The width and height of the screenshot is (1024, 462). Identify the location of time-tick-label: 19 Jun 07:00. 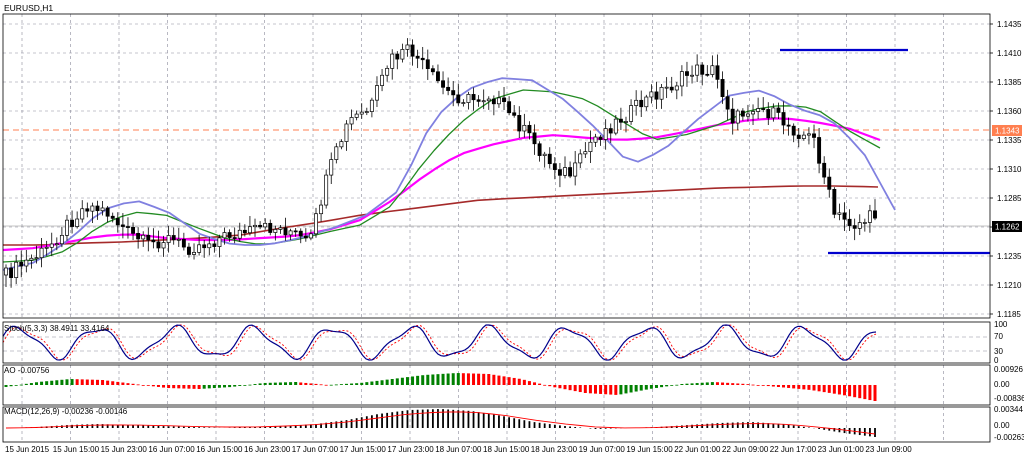
(602, 449).